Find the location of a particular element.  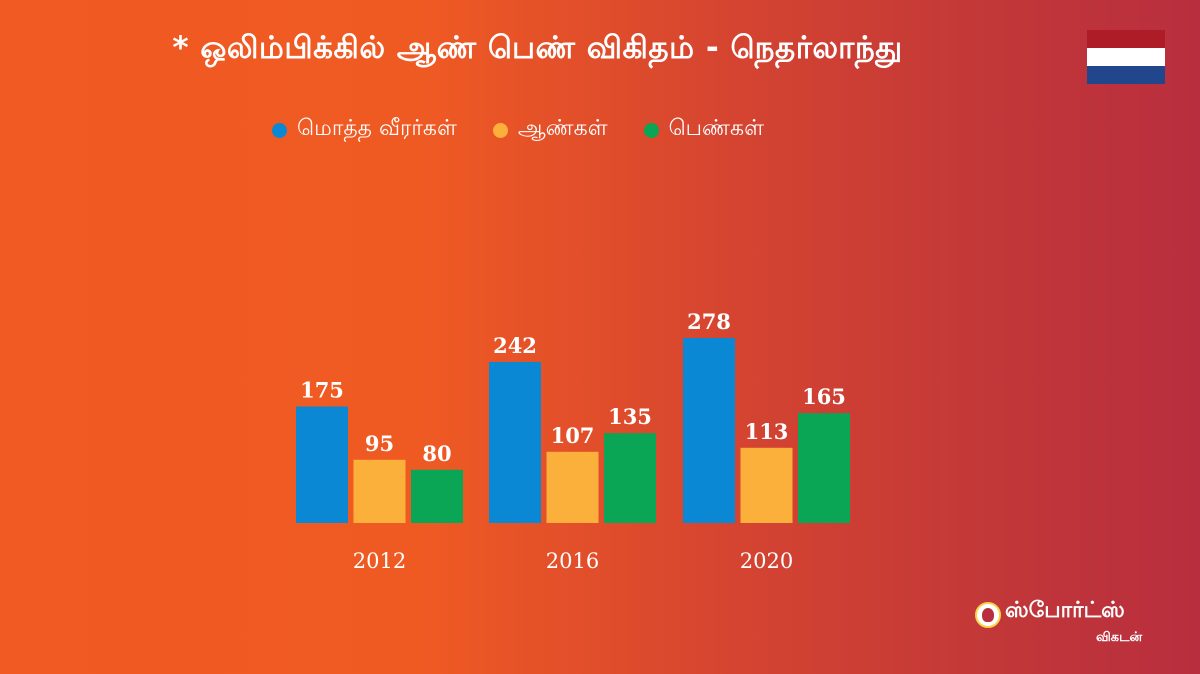

data-label-women-2016: 135 is located at coordinates (630, 416).